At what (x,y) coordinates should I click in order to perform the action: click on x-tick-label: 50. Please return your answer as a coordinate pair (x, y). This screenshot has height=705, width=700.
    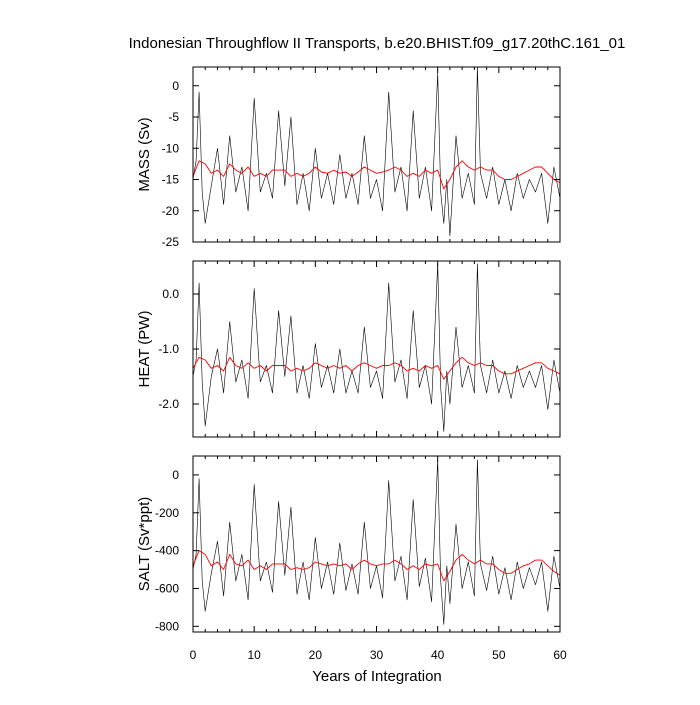
    Looking at the image, I should click on (499, 655).